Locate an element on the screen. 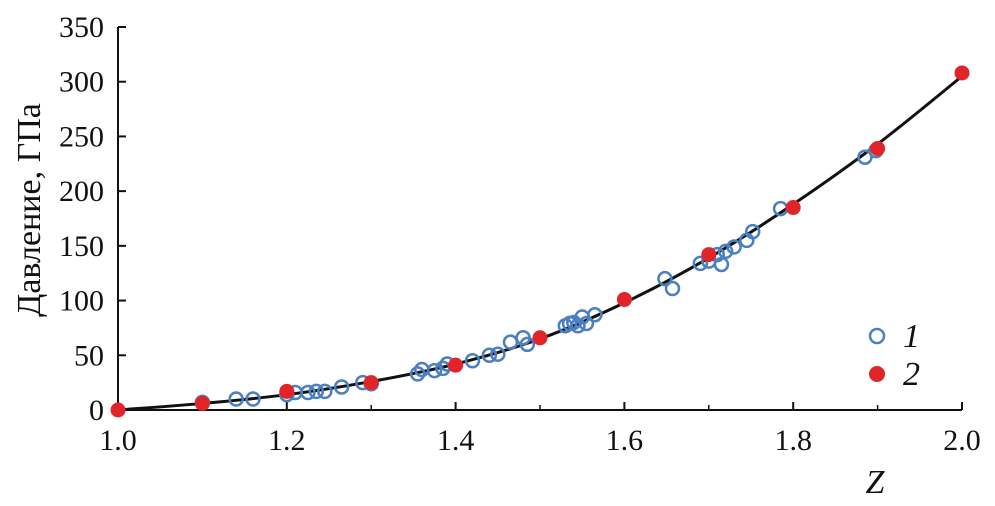 This screenshot has height=506, width=995. y-tick-label: 0 is located at coordinates (96, 410).